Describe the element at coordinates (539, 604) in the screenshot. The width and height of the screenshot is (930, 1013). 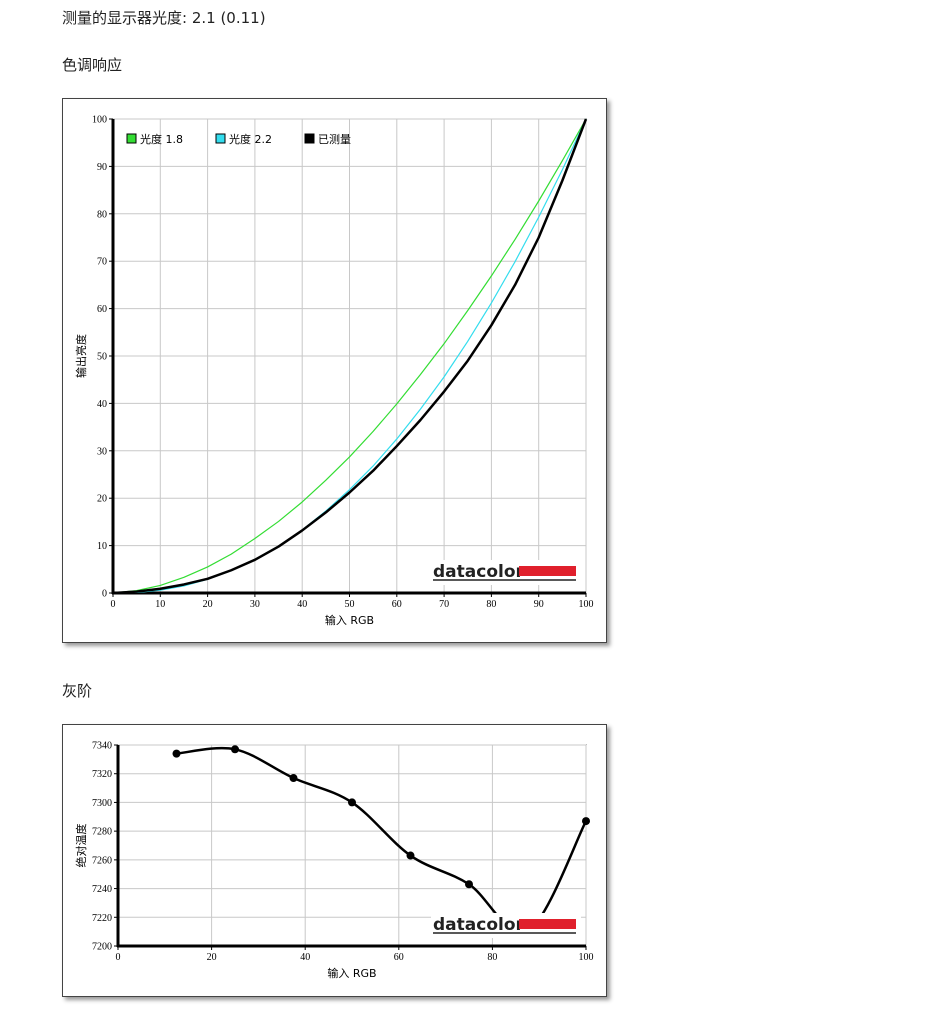
I see `x-tick-label: 90` at that location.